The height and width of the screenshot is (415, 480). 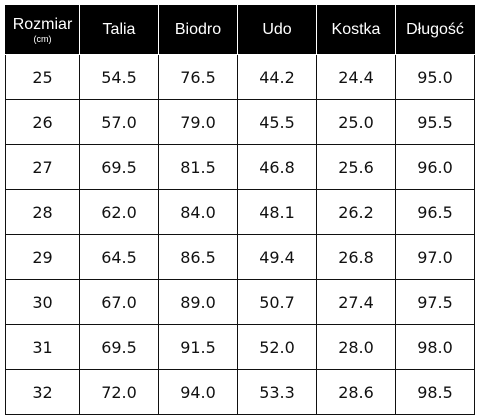 What do you see at coordinates (198, 167) in the screenshot?
I see `table-cell: 81.5` at bounding box center [198, 167].